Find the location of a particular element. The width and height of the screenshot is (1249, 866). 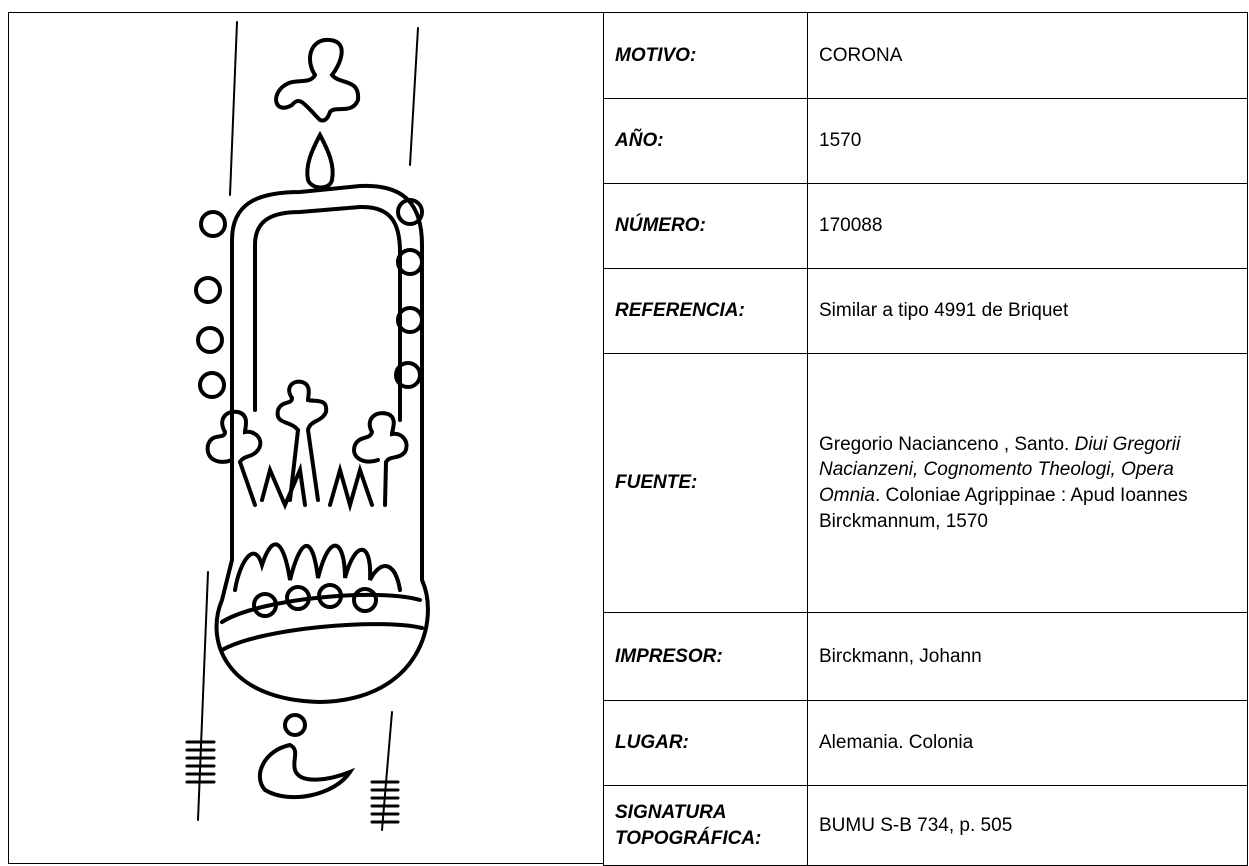

field-label: MOTIVO: is located at coordinates (705, 55).